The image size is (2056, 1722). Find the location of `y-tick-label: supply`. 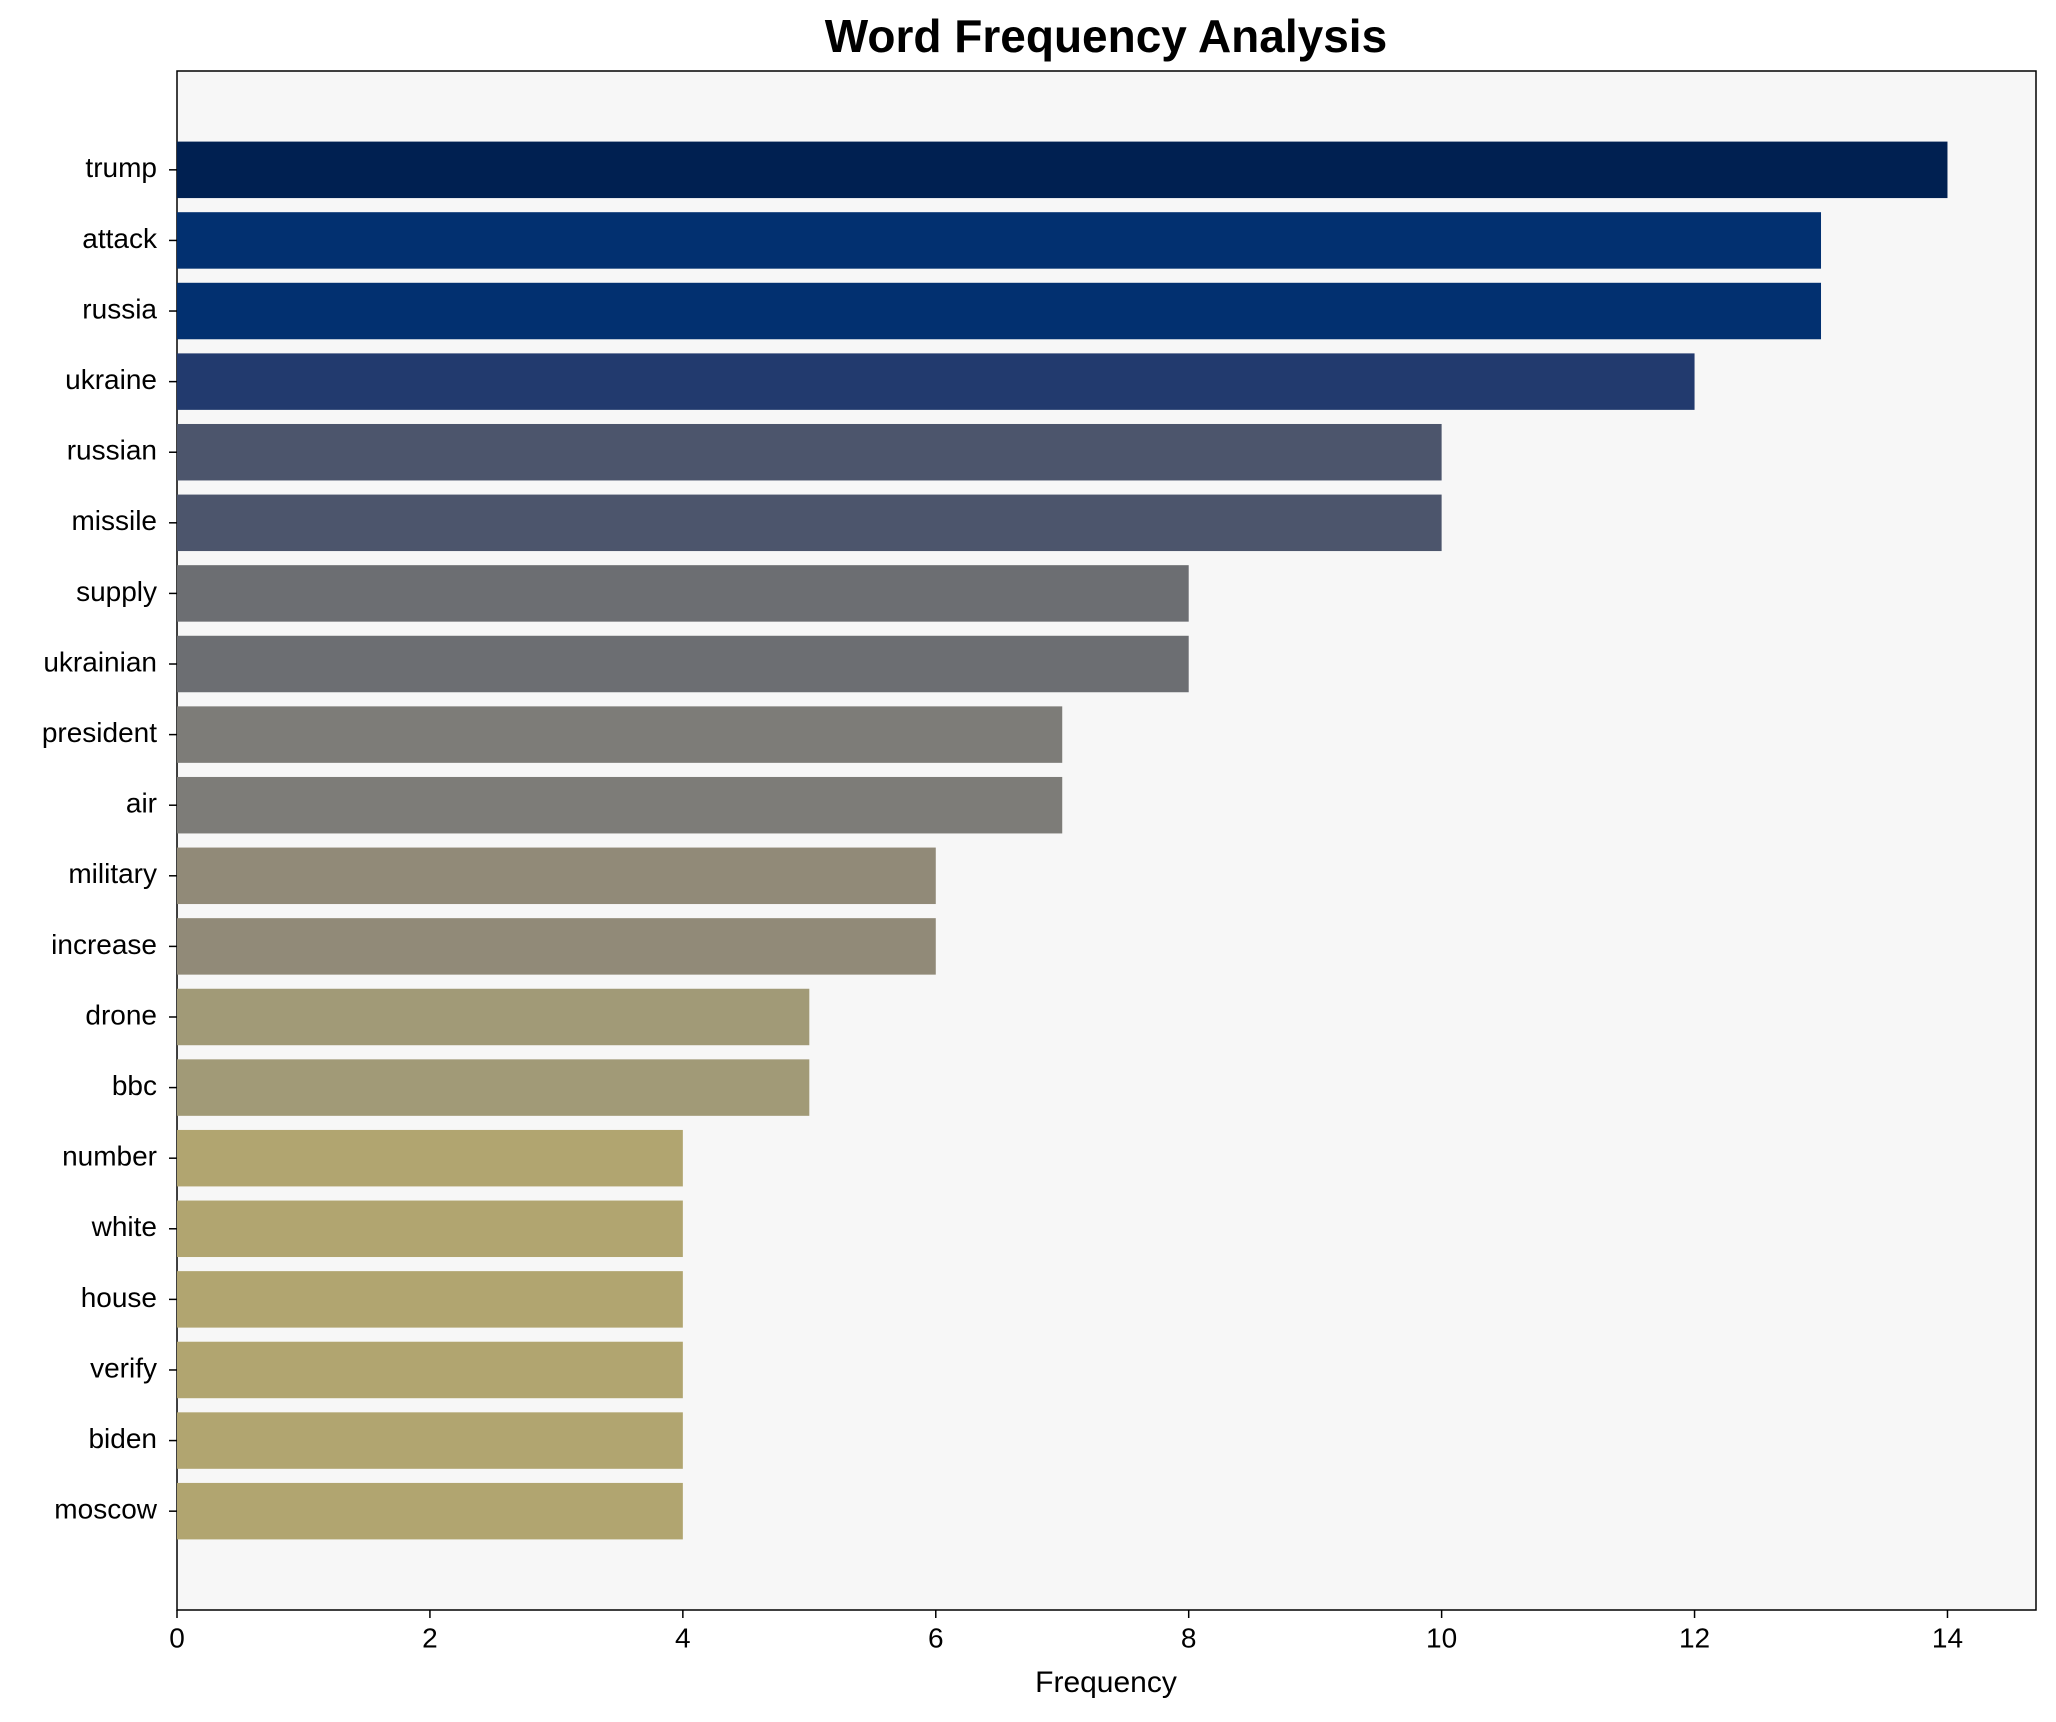

y-tick-label: supply is located at coordinates (116, 591).